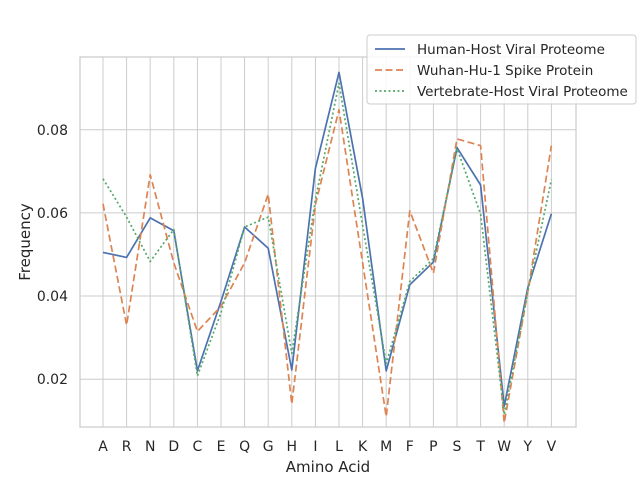 The image size is (640, 480). Describe the element at coordinates (363, 447) in the screenshot. I see `x-tick-label: K` at that location.